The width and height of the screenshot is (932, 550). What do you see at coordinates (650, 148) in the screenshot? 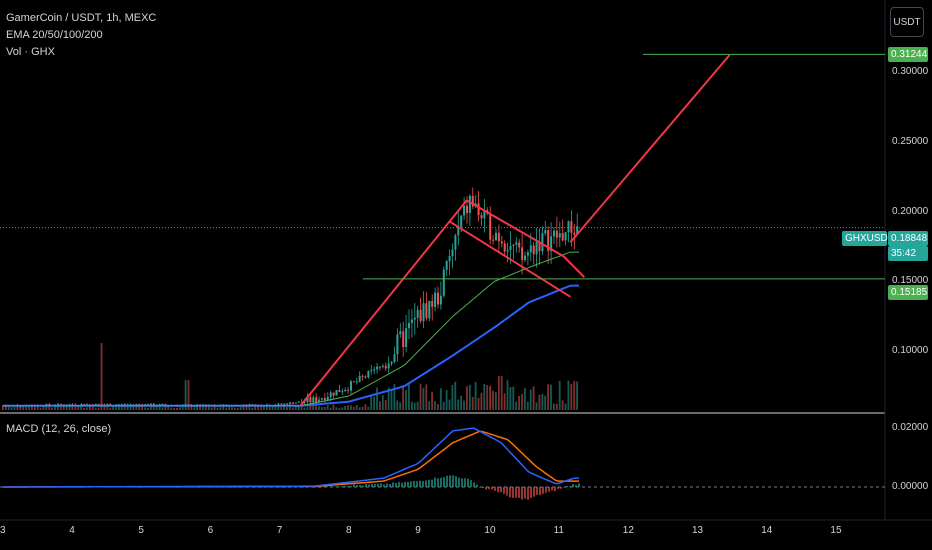
I see `projection-line` at bounding box center [650, 148].